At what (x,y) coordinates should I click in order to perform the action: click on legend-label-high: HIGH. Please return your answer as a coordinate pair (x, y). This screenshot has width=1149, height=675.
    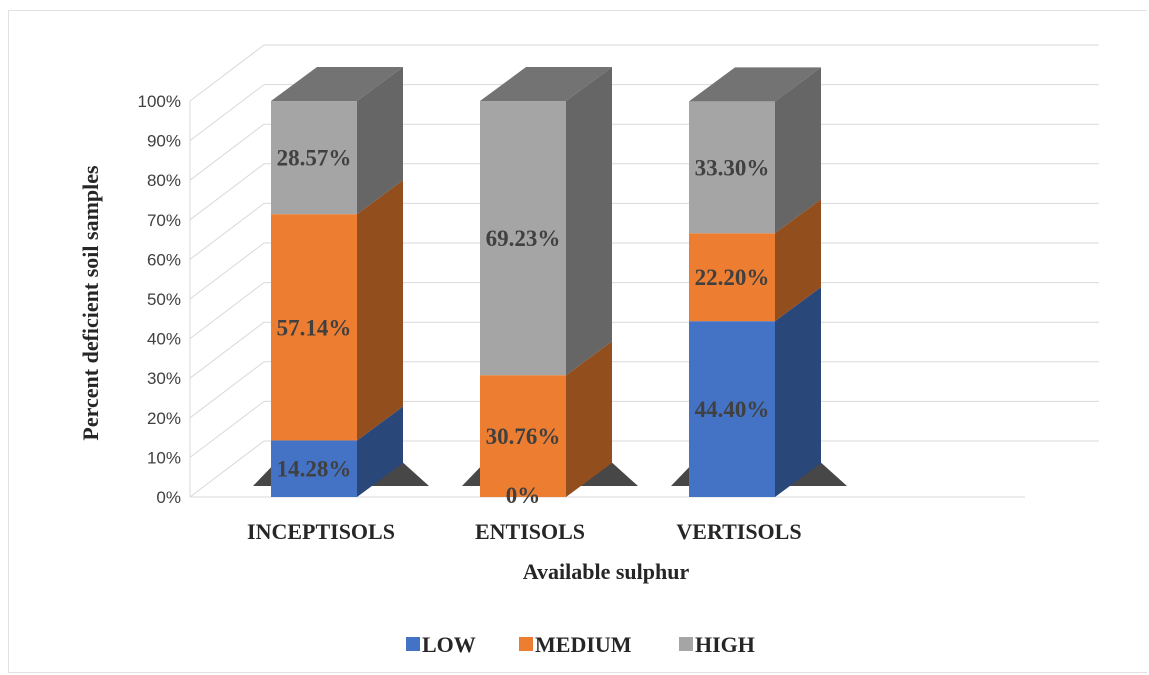
    Looking at the image, I should click on (725, 644).